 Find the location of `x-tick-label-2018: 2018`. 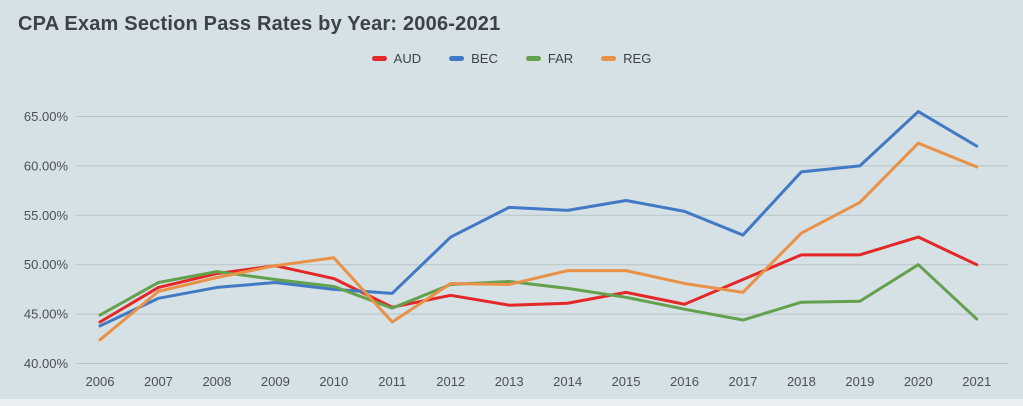

x-tick-label-2018: 2018 is located at coordinates (801, 381).